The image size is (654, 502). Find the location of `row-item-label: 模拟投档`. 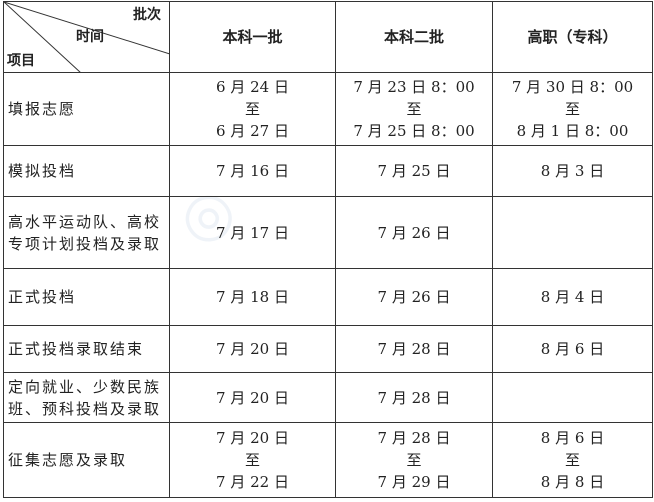

row-item-label: 模拟投档 is located at coordinates (86, 171).